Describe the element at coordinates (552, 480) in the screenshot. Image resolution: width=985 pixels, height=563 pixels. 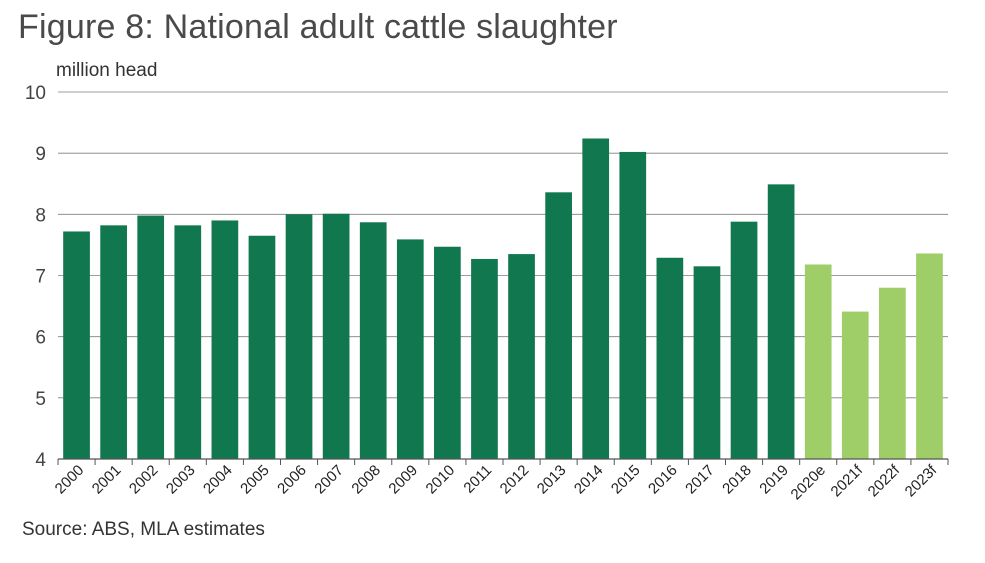
I see `x-tick-label-2013: 2013` at that location.